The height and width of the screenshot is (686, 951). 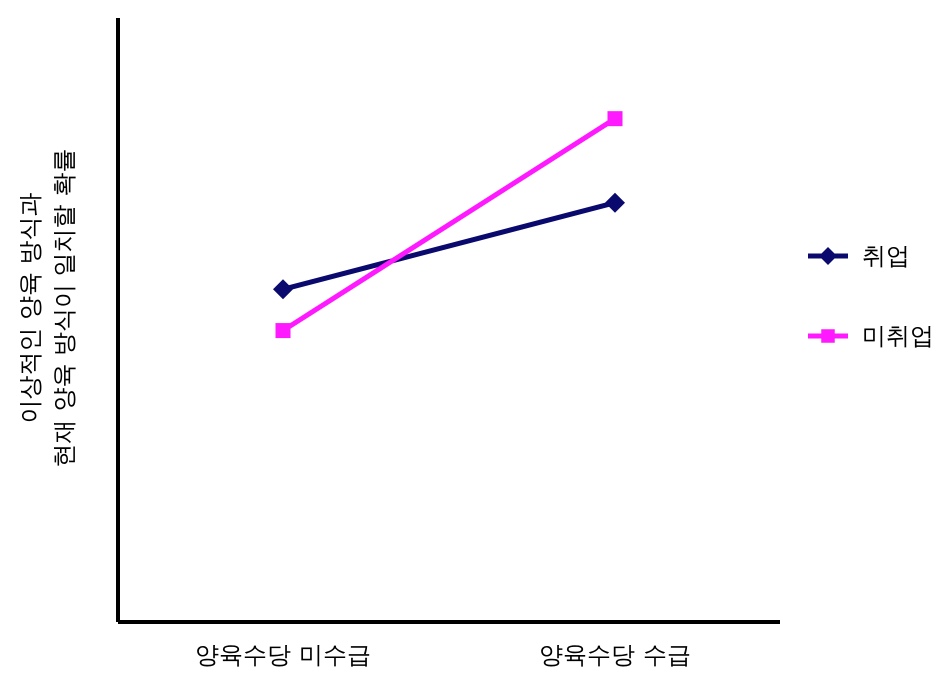 What do you see at coordinates (283, 655) in the screenshot?
I see `x-tick-label: 양육수당 미수급` at bounding box center [283, 655].